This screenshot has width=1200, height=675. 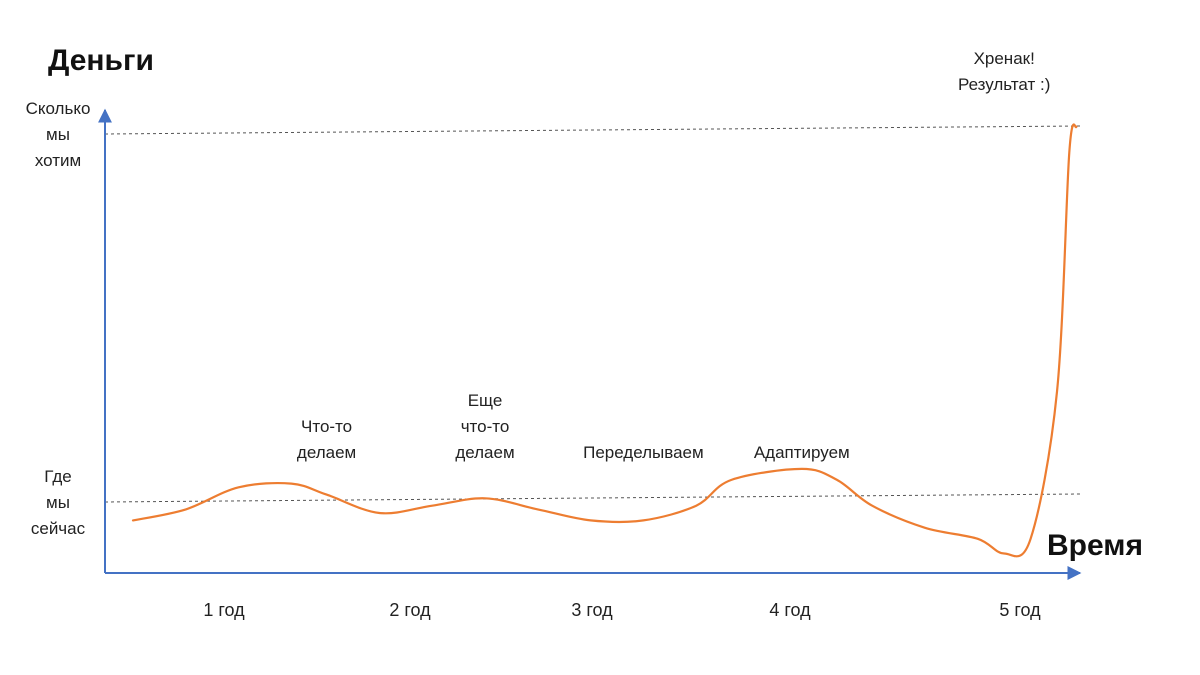 I want to click on annotation-label: Что-то делаем, so click(x=326, y=439).